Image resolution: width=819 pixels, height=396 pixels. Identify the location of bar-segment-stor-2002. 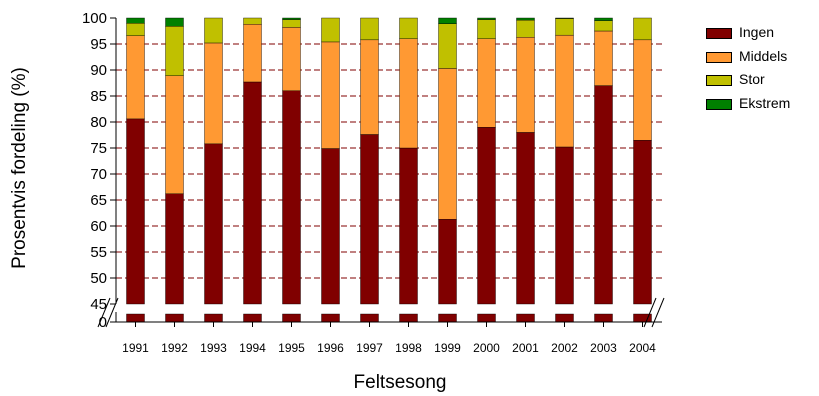
(564, 27).